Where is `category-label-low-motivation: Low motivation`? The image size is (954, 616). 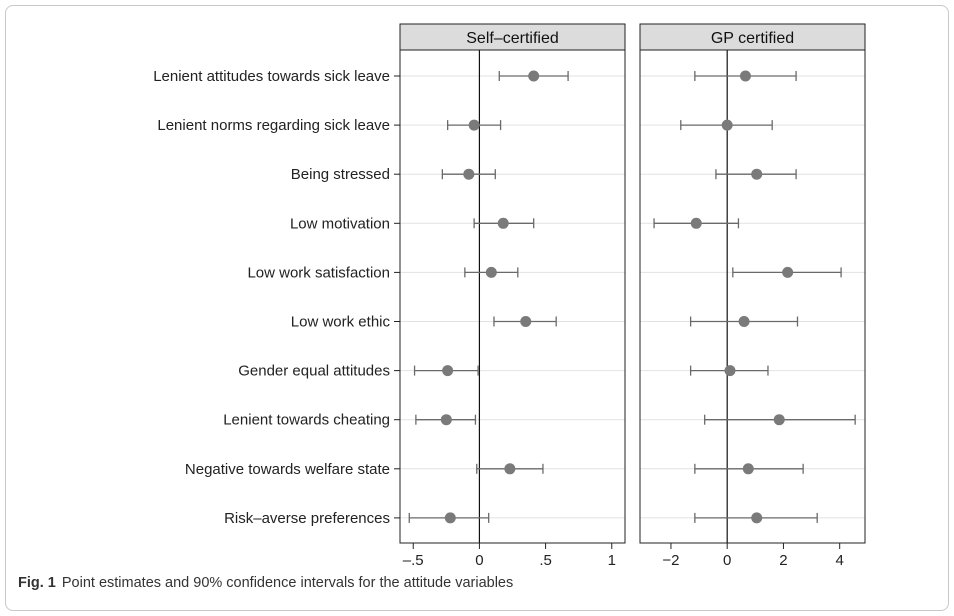 category-label-low-motivation: Low motivation is located at coordinates (340, 223).